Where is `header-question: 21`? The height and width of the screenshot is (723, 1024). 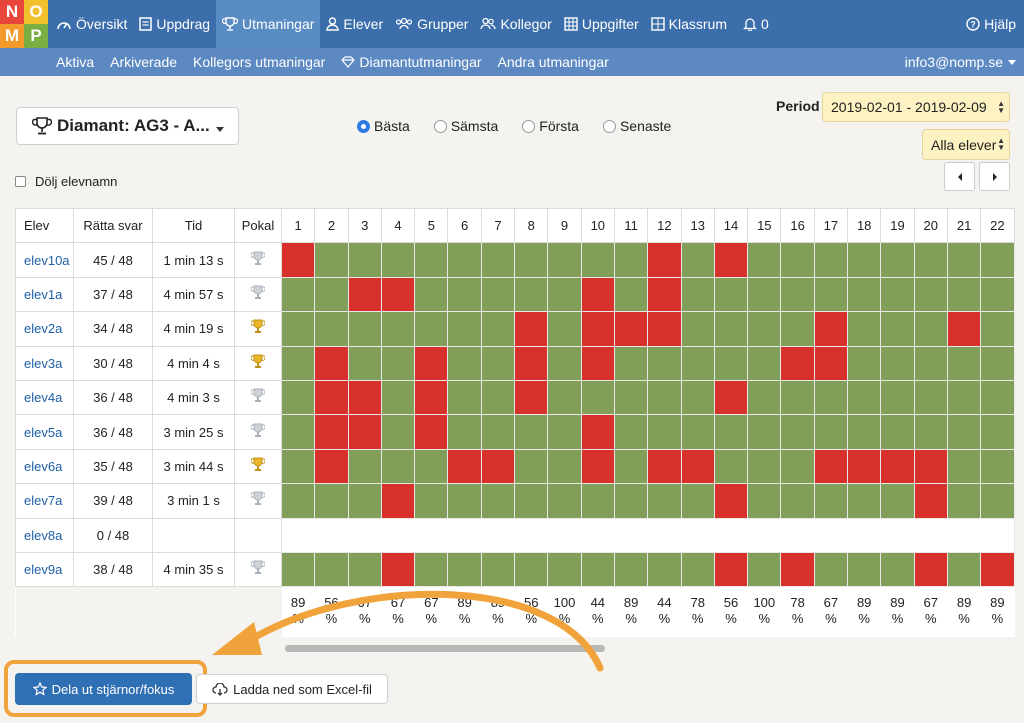
header-question: 21 is located at coordinates (964, 226).